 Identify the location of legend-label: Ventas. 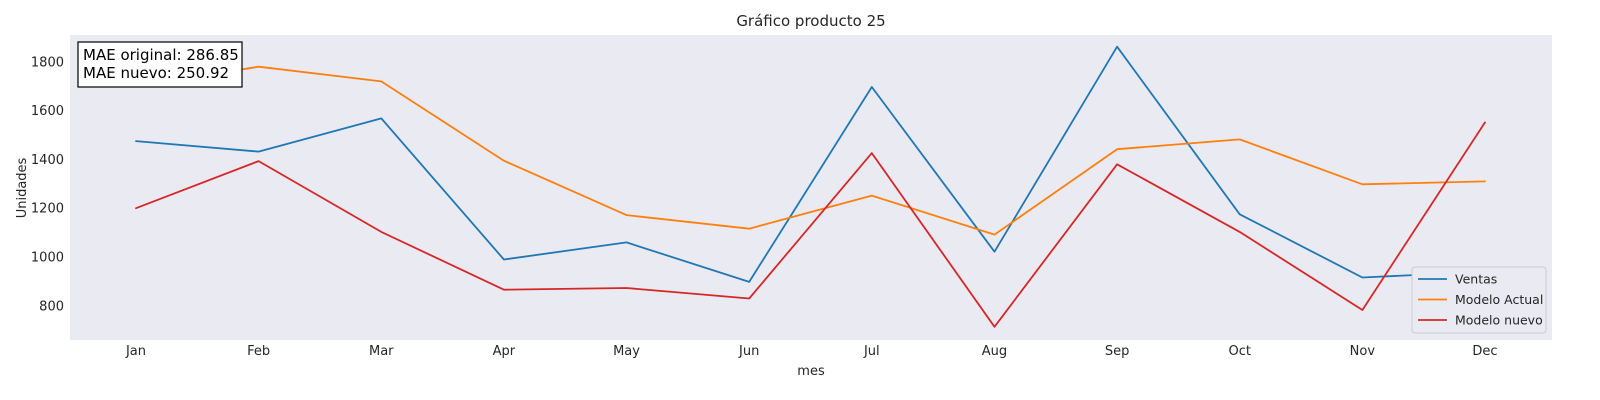
(1476, 279).